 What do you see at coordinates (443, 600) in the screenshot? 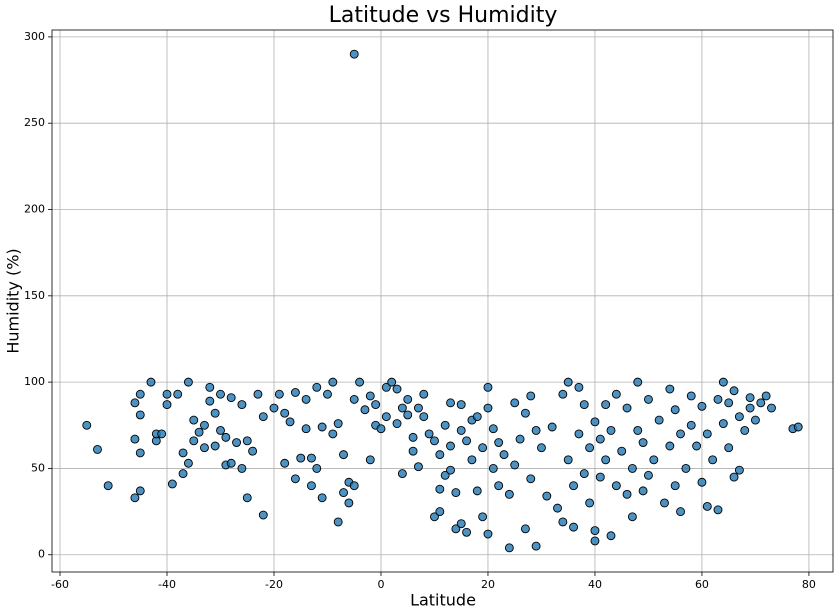
I see `x-axis-label: Latitude` at bounding box center [443, 600].